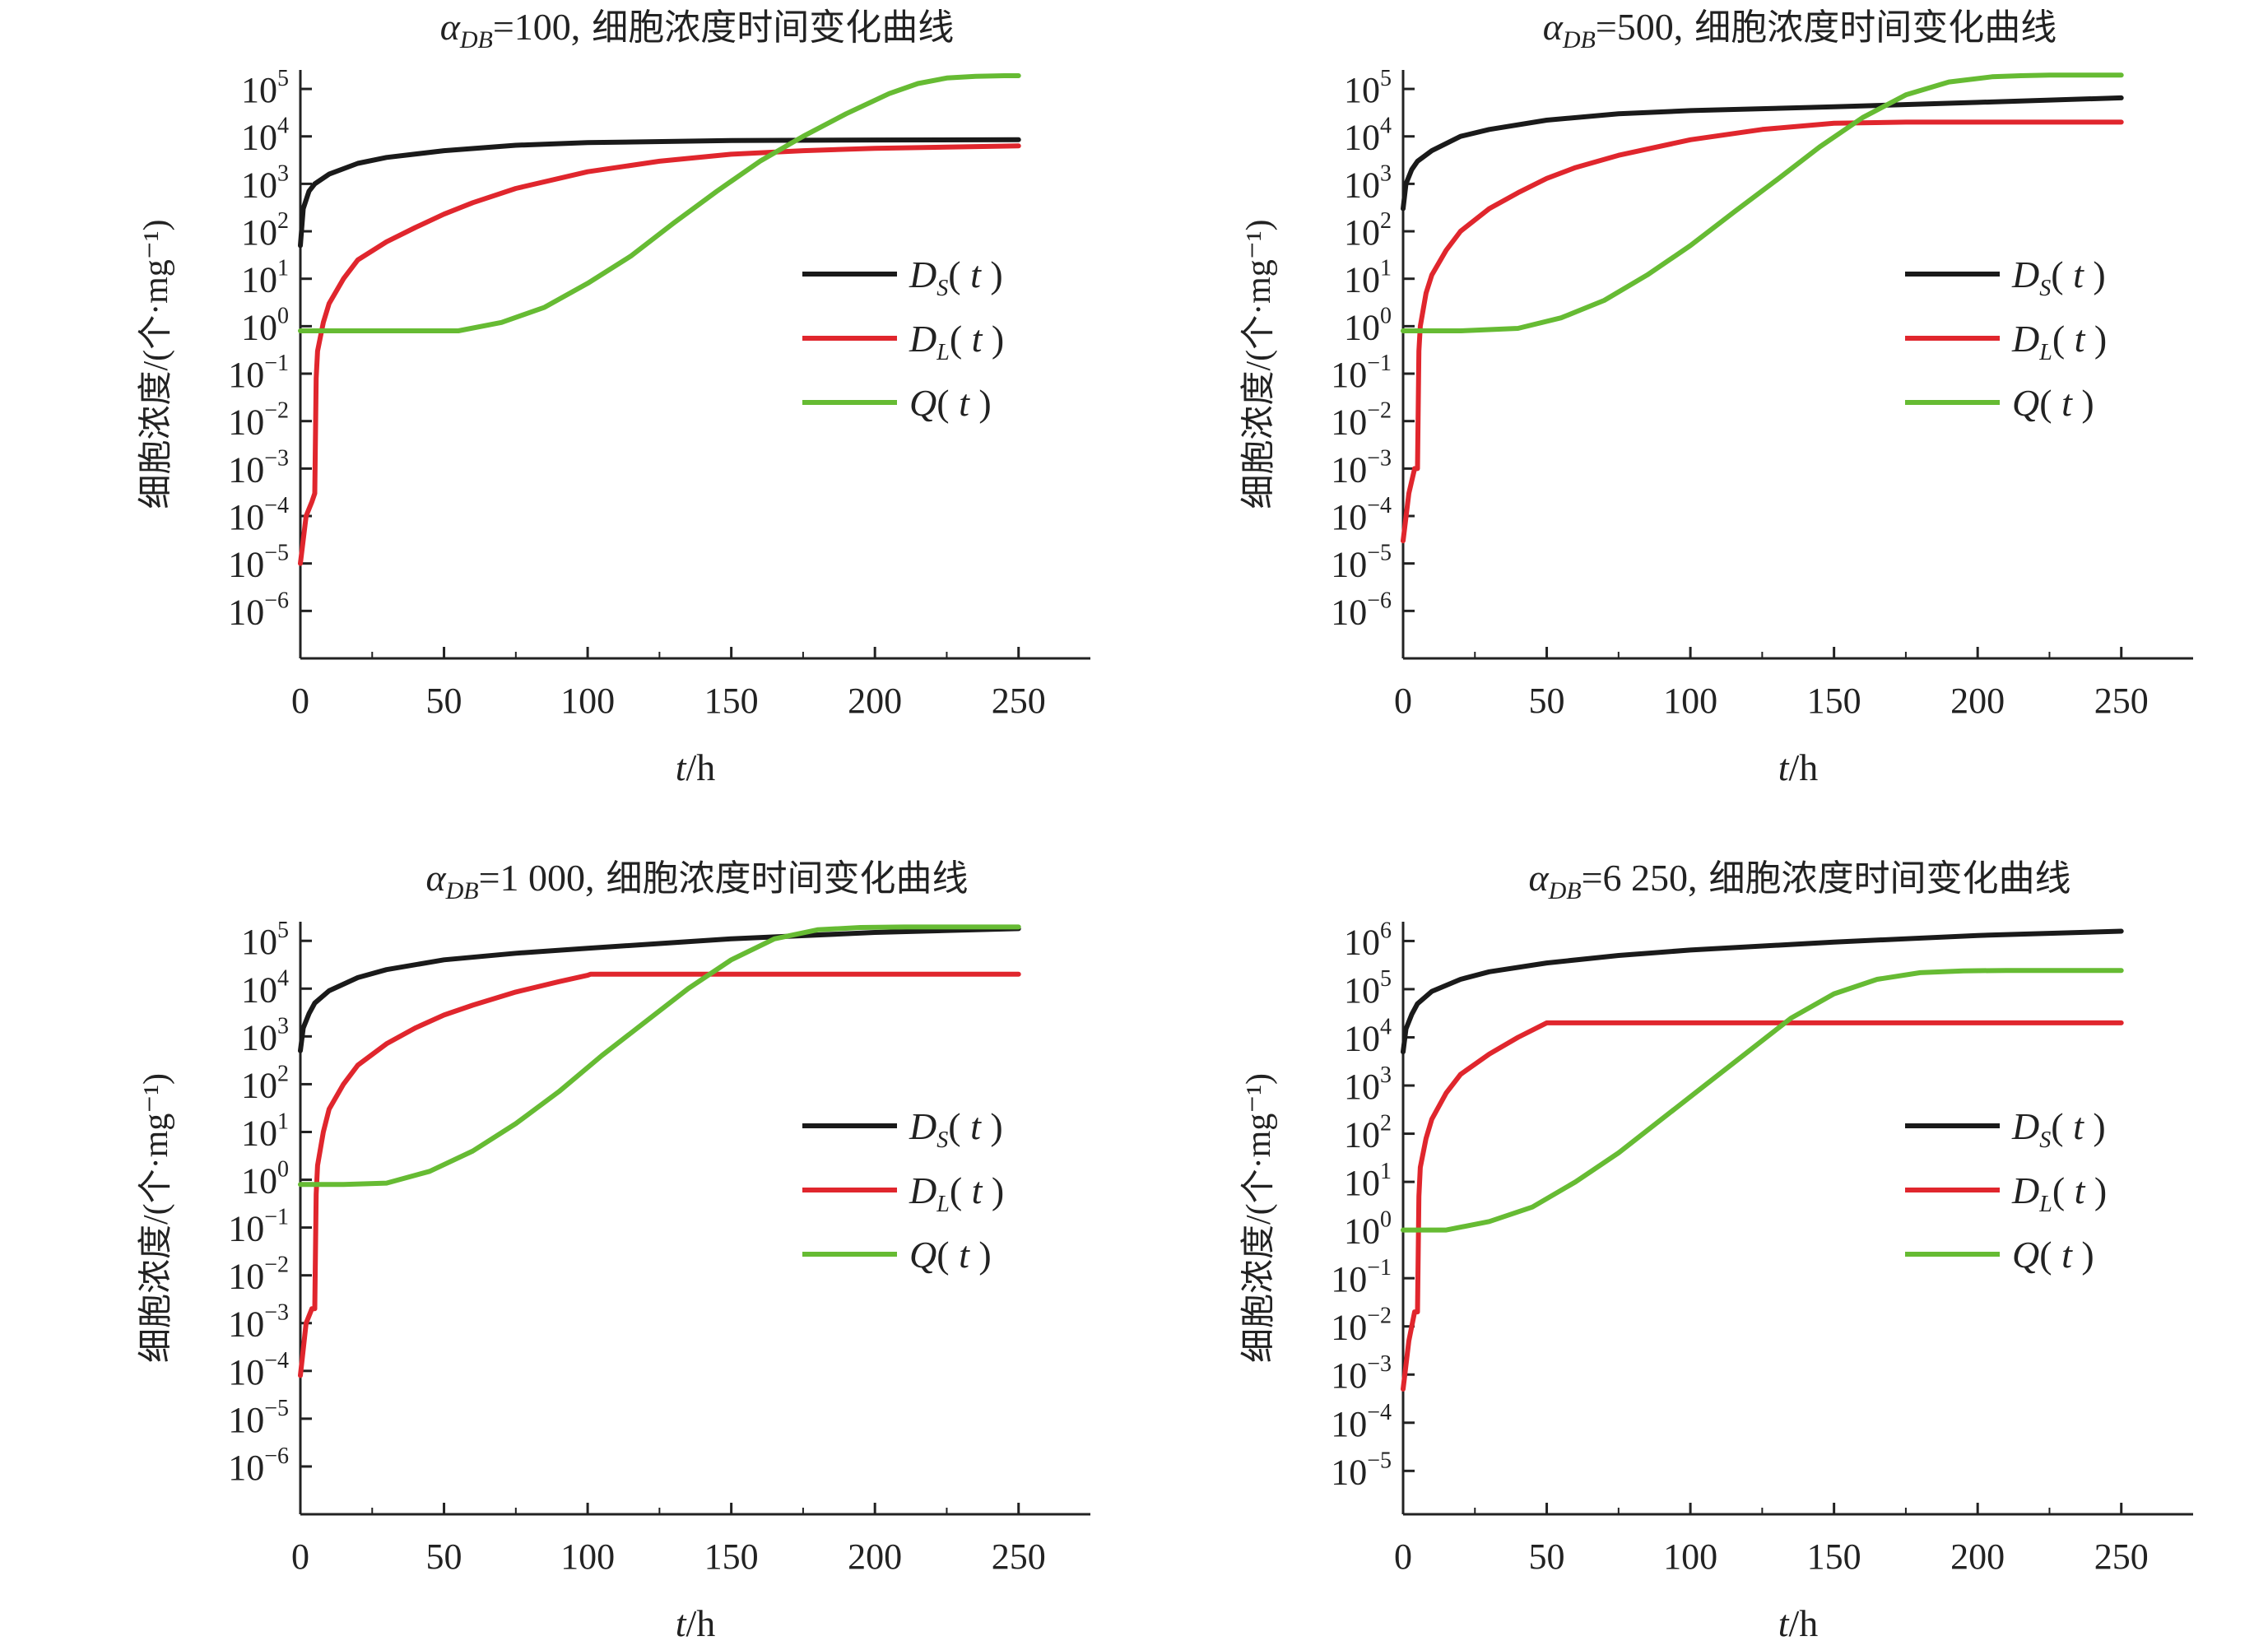 Image resolution: width=2268 pixels, height=1641 pixels. Describe the element at coordinates (1800, 29) in the screenshot. I see `chart-title: αDB=500, 细胞浓度时间变化曲线` at that location.